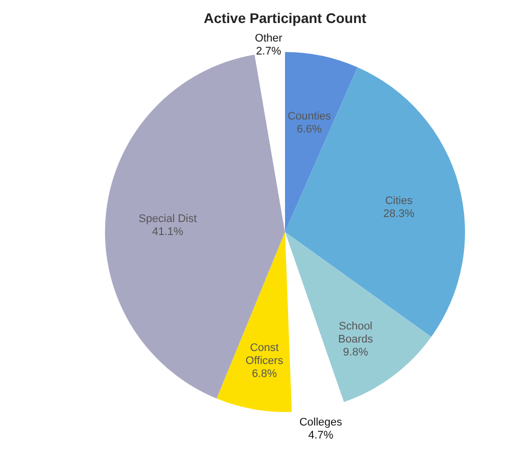 The width and height of the screenshot is (528, 457). What do you see at coordinates (167, 219) in the screenshot?
I see `slice-label: Special Dist` at bounding box center [167, 219].